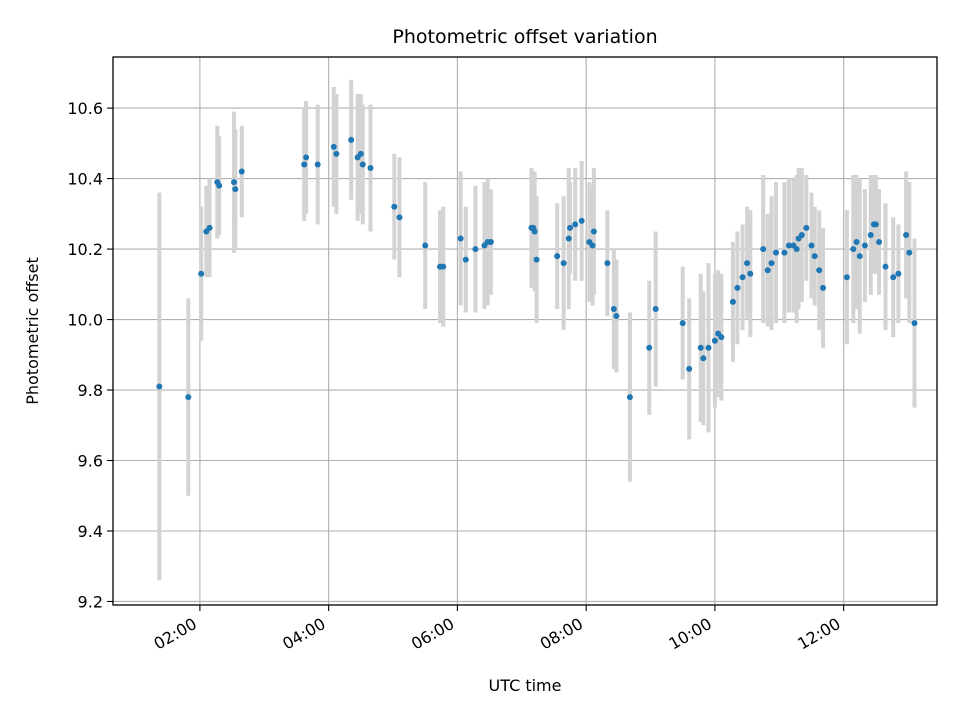  I want to click on x-axis-label: UTC time, so click(525, 685).